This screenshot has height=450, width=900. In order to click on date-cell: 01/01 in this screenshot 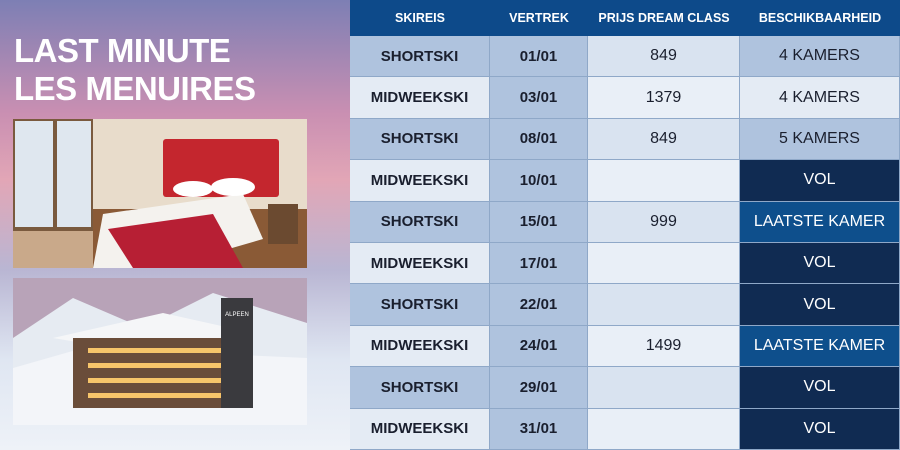, I will do `click(539, 57)`.